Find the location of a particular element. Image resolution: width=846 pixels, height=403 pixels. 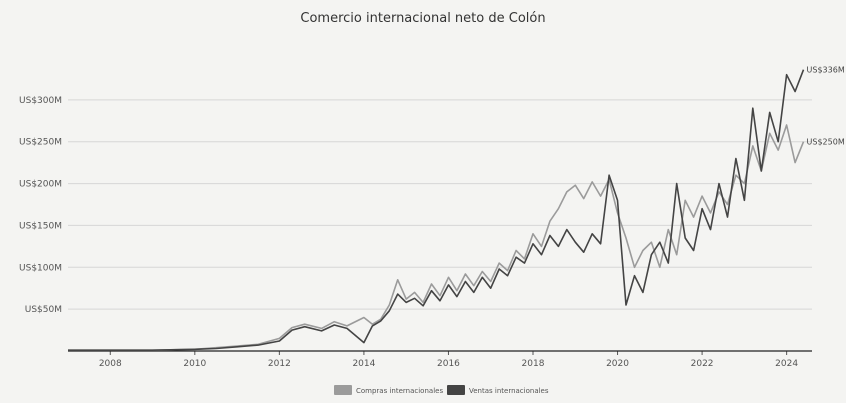

legend-label: Ventas internacionales is located at coordinates (509, 391).